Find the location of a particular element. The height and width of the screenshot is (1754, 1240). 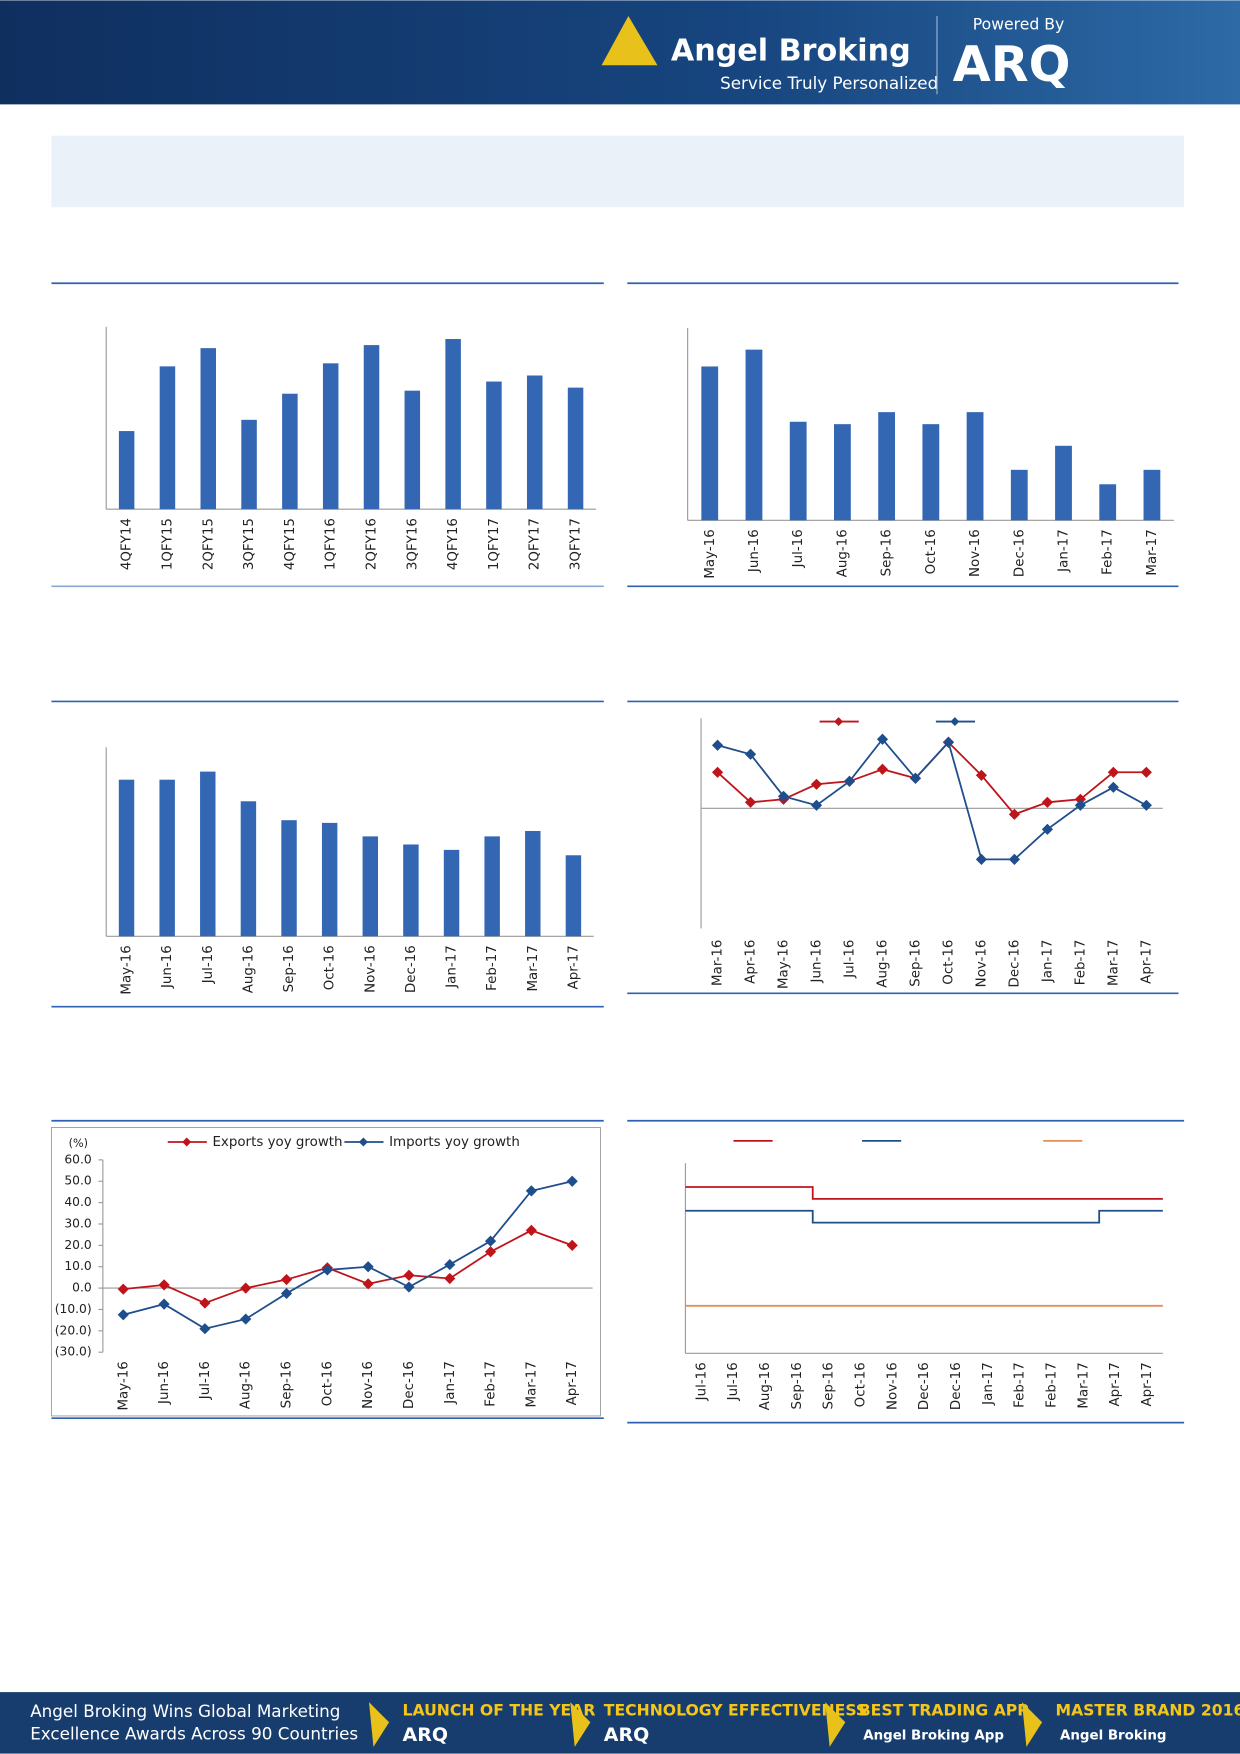

y-tick-label: 10.0 is located at coordinates (77, 1266).